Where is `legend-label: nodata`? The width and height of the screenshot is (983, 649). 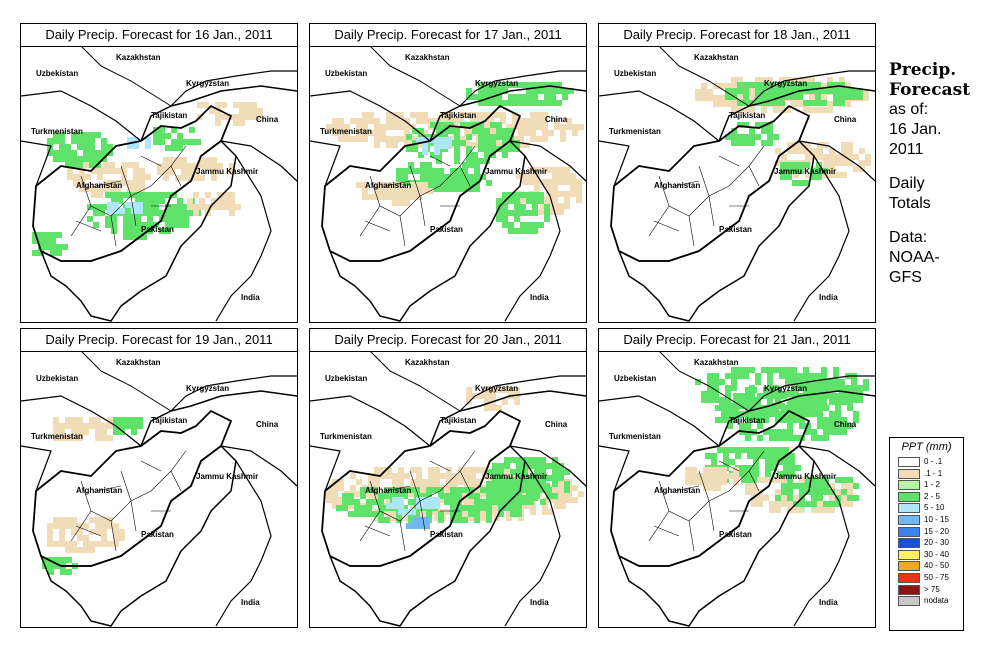 legend-label: nodata is located at coordinates (936, 601).